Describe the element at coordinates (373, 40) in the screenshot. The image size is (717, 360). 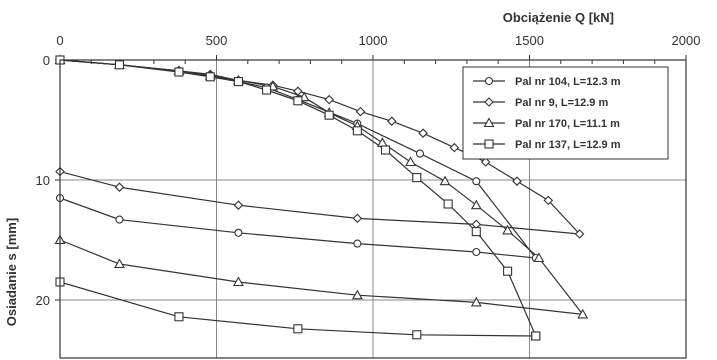
I see `x-tick-label: 1000` at that location.